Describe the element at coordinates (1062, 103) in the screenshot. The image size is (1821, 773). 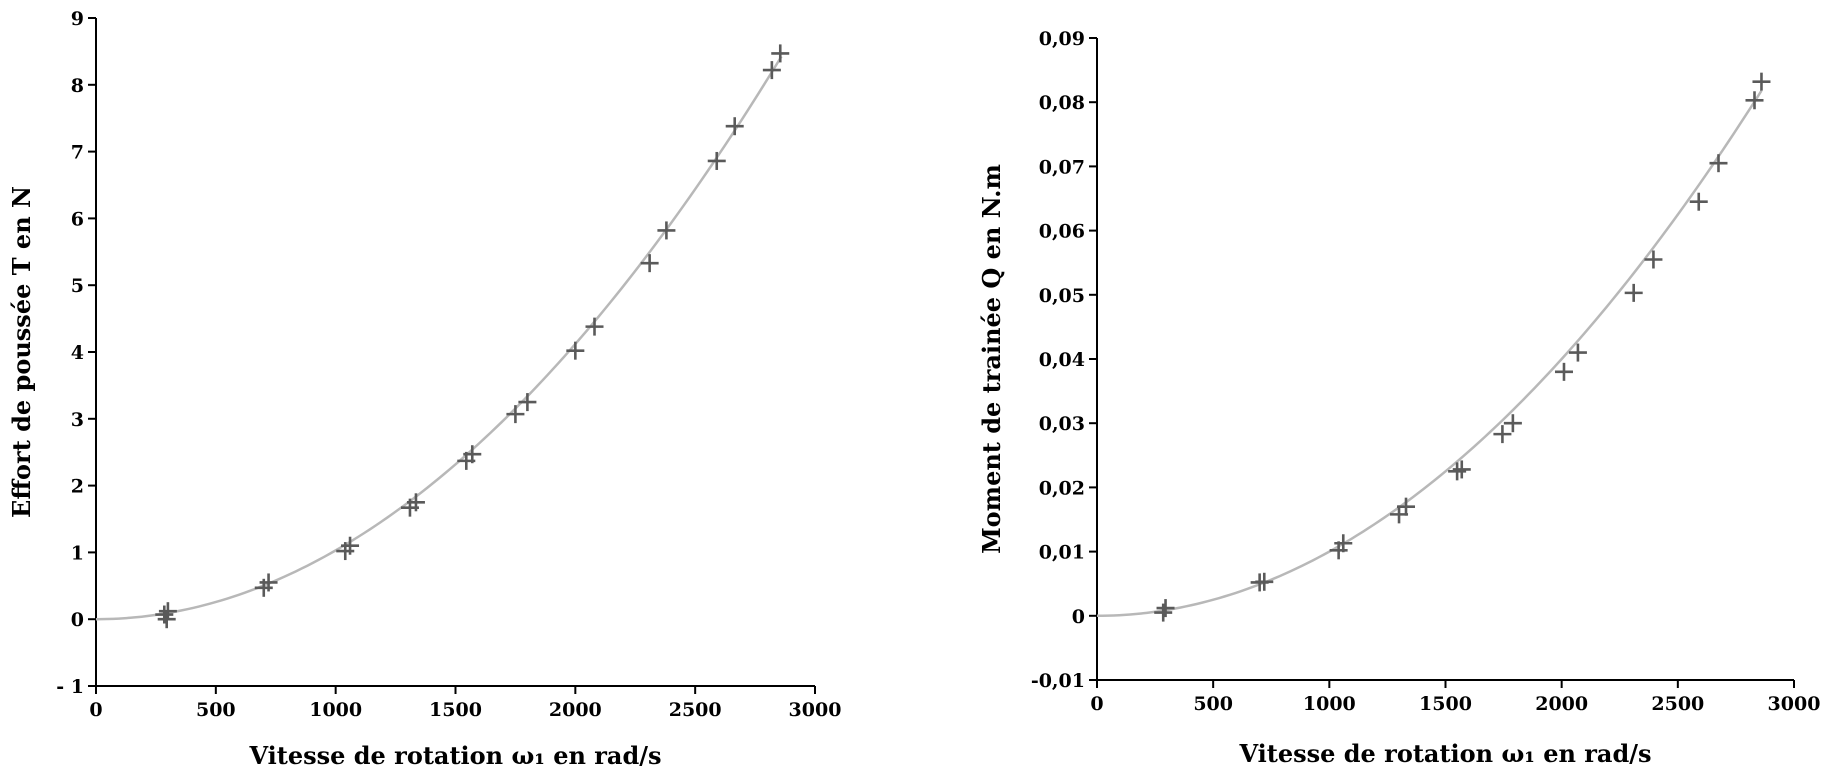
I see `y-tick-label: 0,08` at that location.